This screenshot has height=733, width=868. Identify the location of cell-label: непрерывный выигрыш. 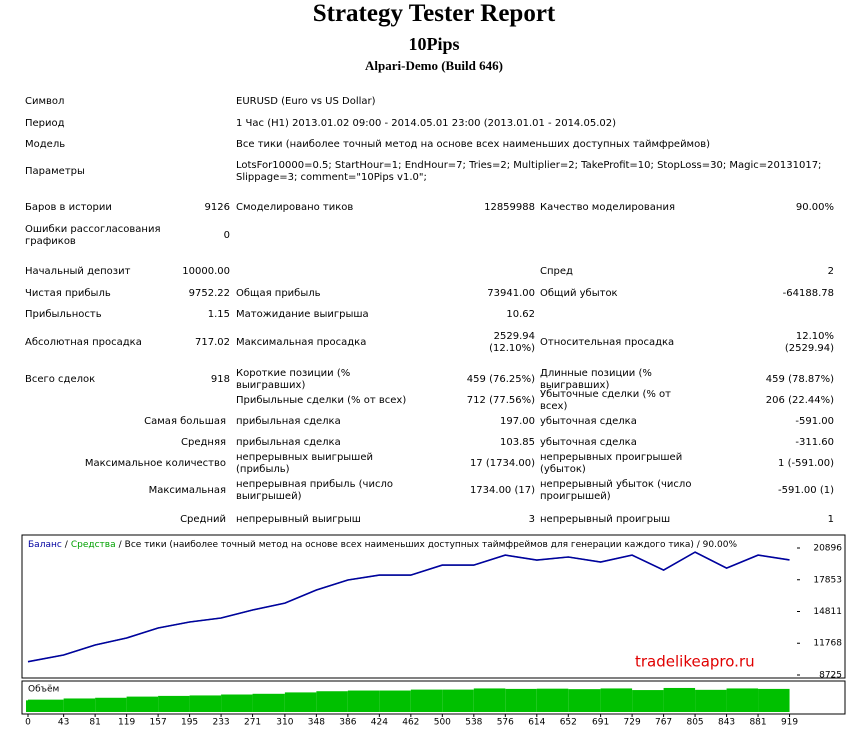
(298, 519).